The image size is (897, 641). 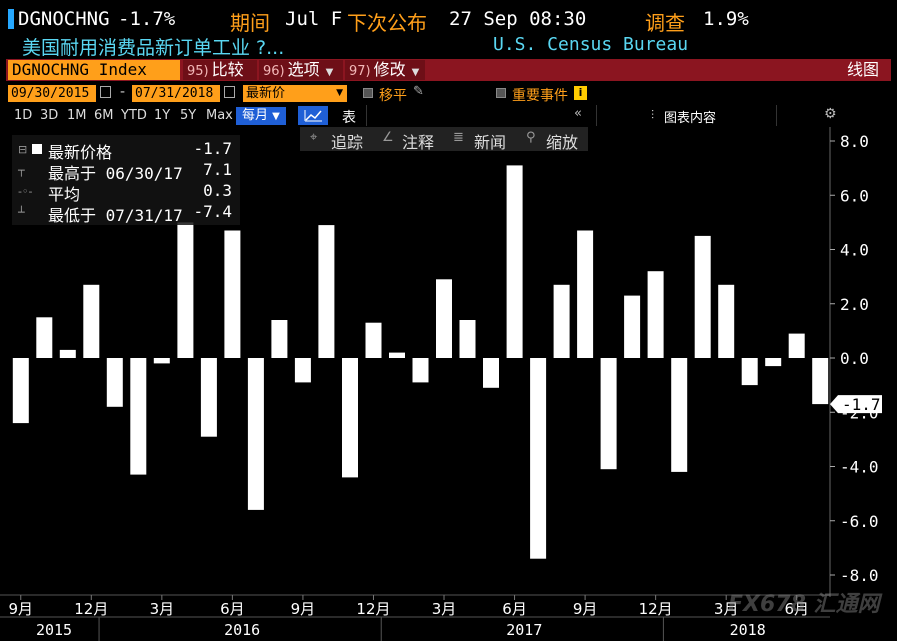 What do you see at coordinates (748, 630) in the screenshot?
I see `x-year-label: 2018` at bounding box center [748, 630].